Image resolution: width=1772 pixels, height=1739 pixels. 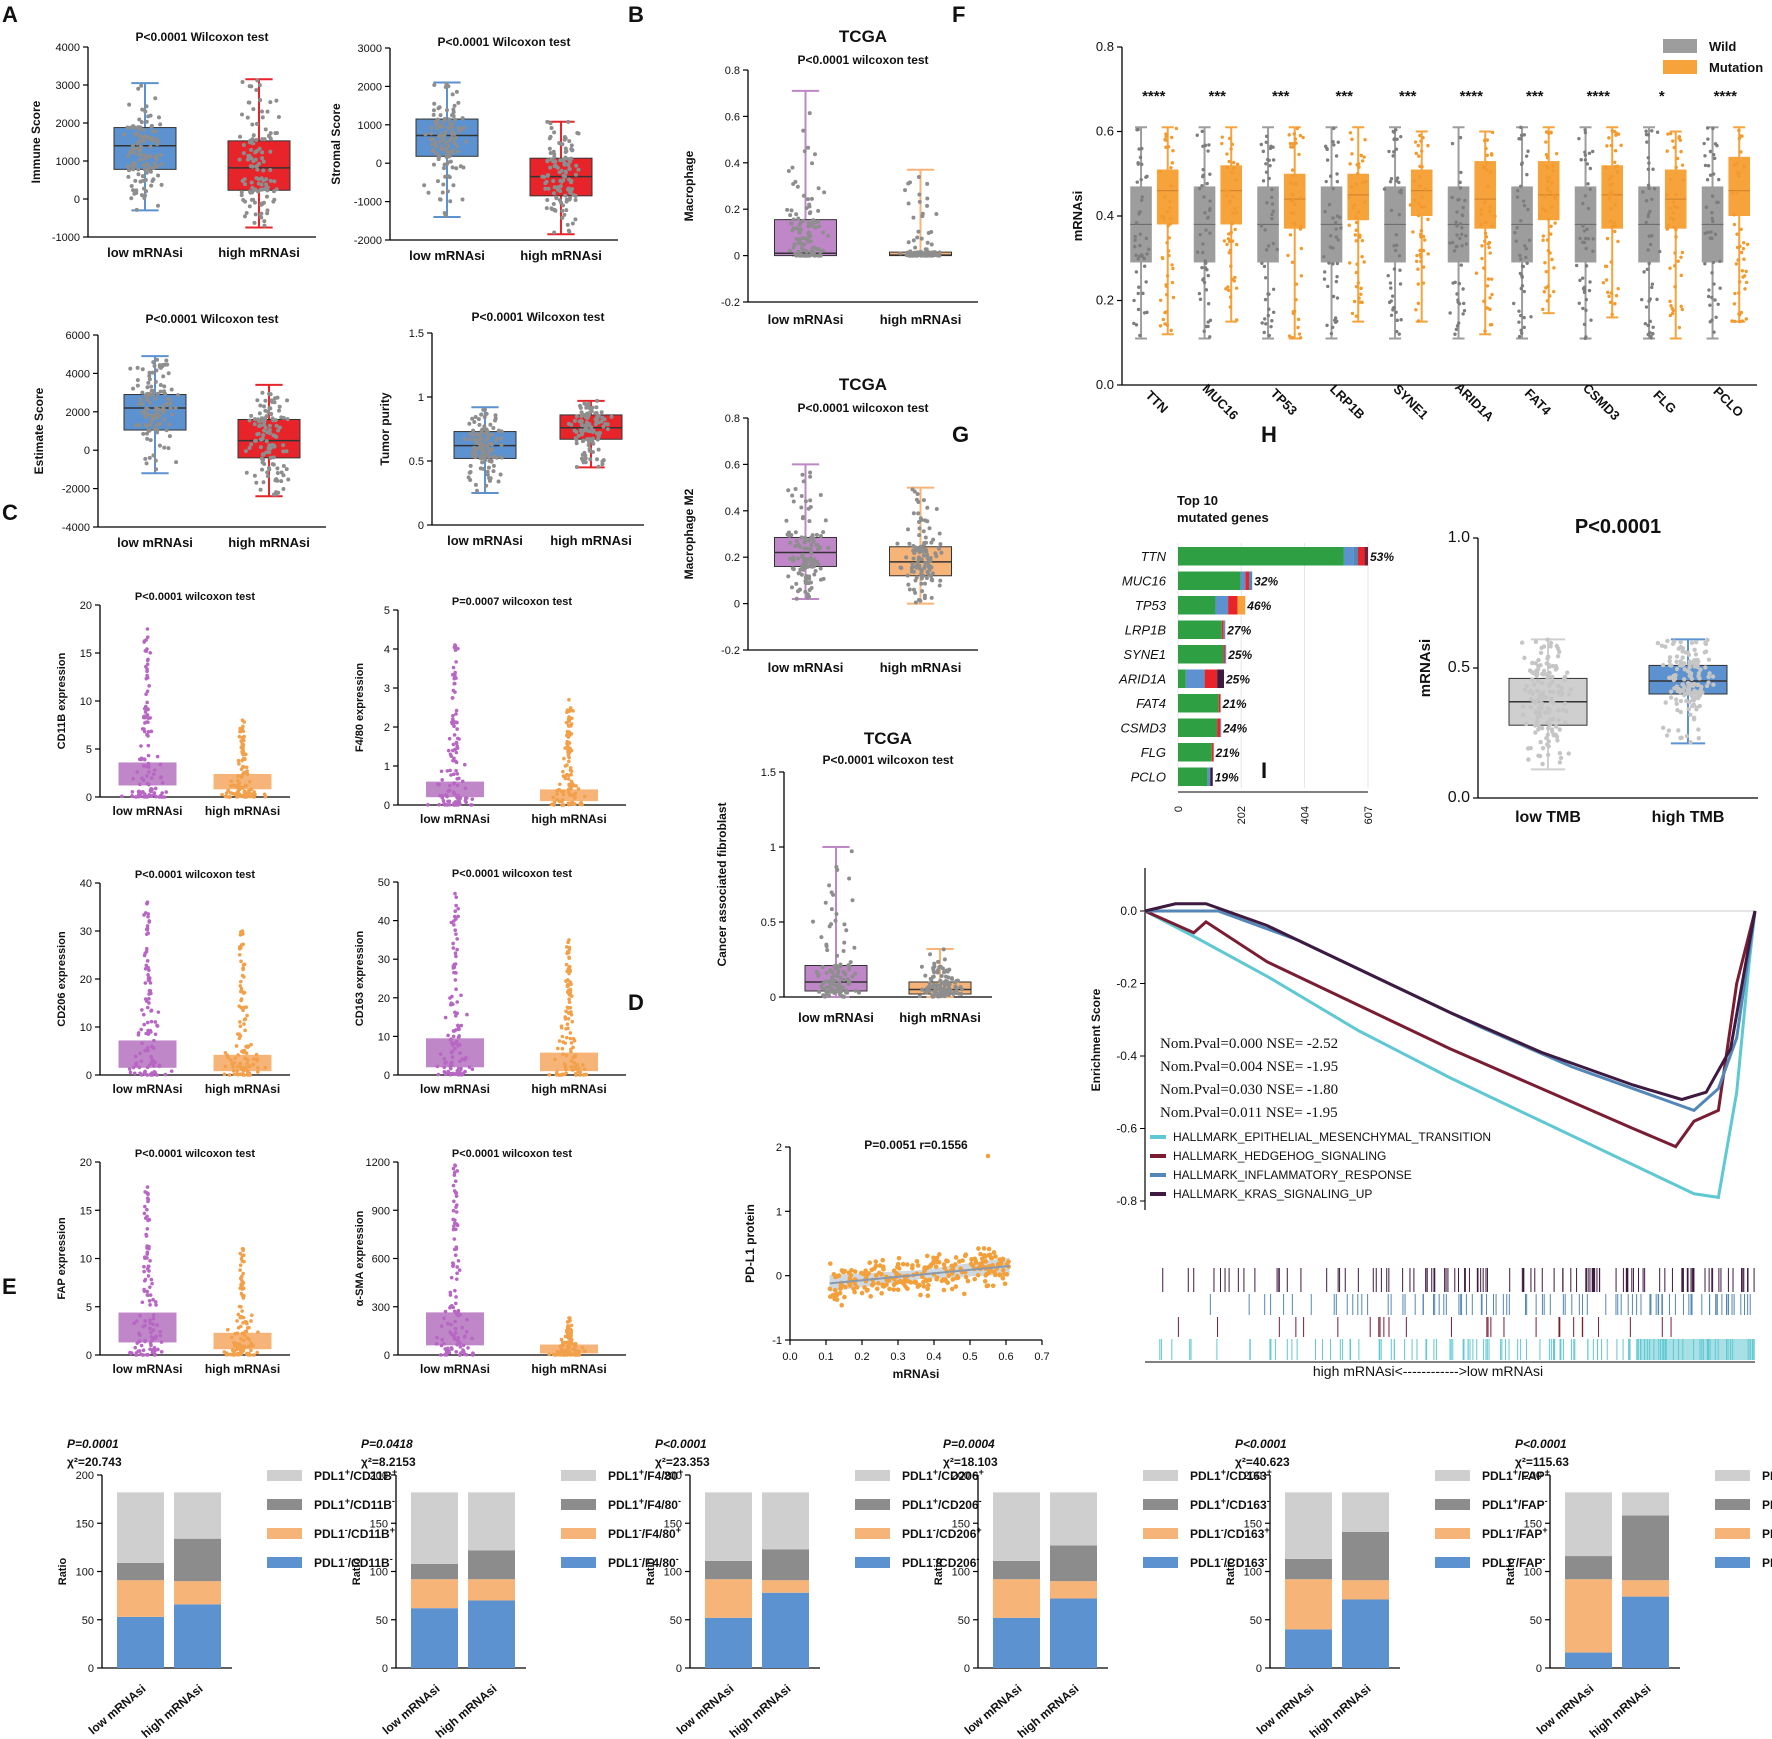 I want to click on x-tick-label: 0.0, so click(x=789, y=1357).